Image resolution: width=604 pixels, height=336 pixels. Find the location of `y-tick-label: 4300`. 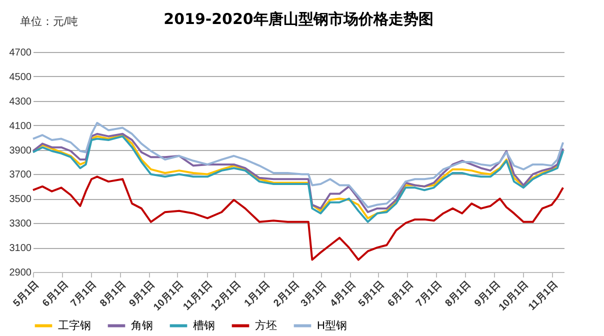

y-tick-label: 4300 is located at coordinates (20, 102).